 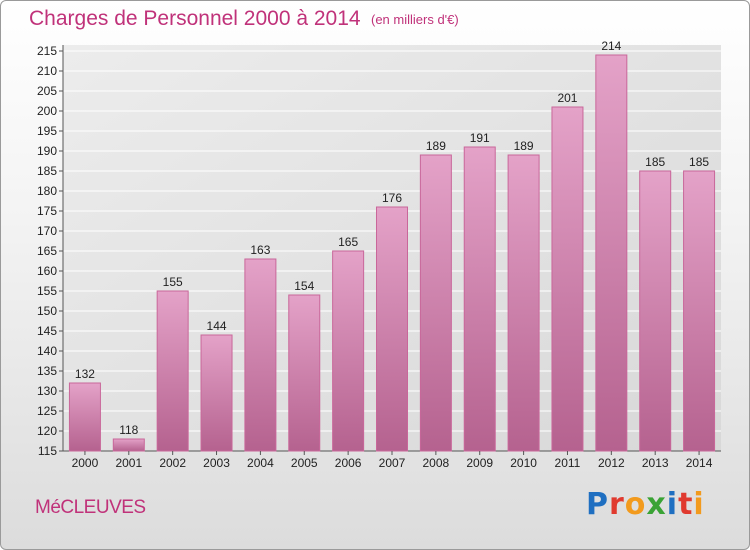 What do you see at coordinates (47, 371) in the screenshot?
I see `y-tick-label: 135` at bounding box center [47, 371].